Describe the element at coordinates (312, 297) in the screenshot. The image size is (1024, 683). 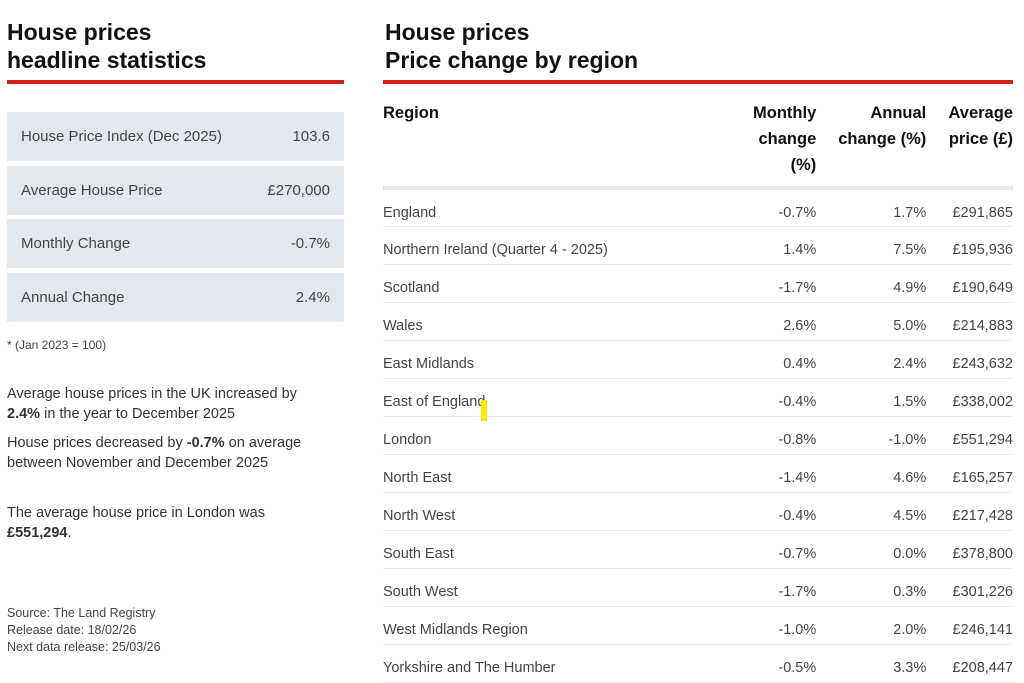
I see `stat-value: 2.4%` at that location.